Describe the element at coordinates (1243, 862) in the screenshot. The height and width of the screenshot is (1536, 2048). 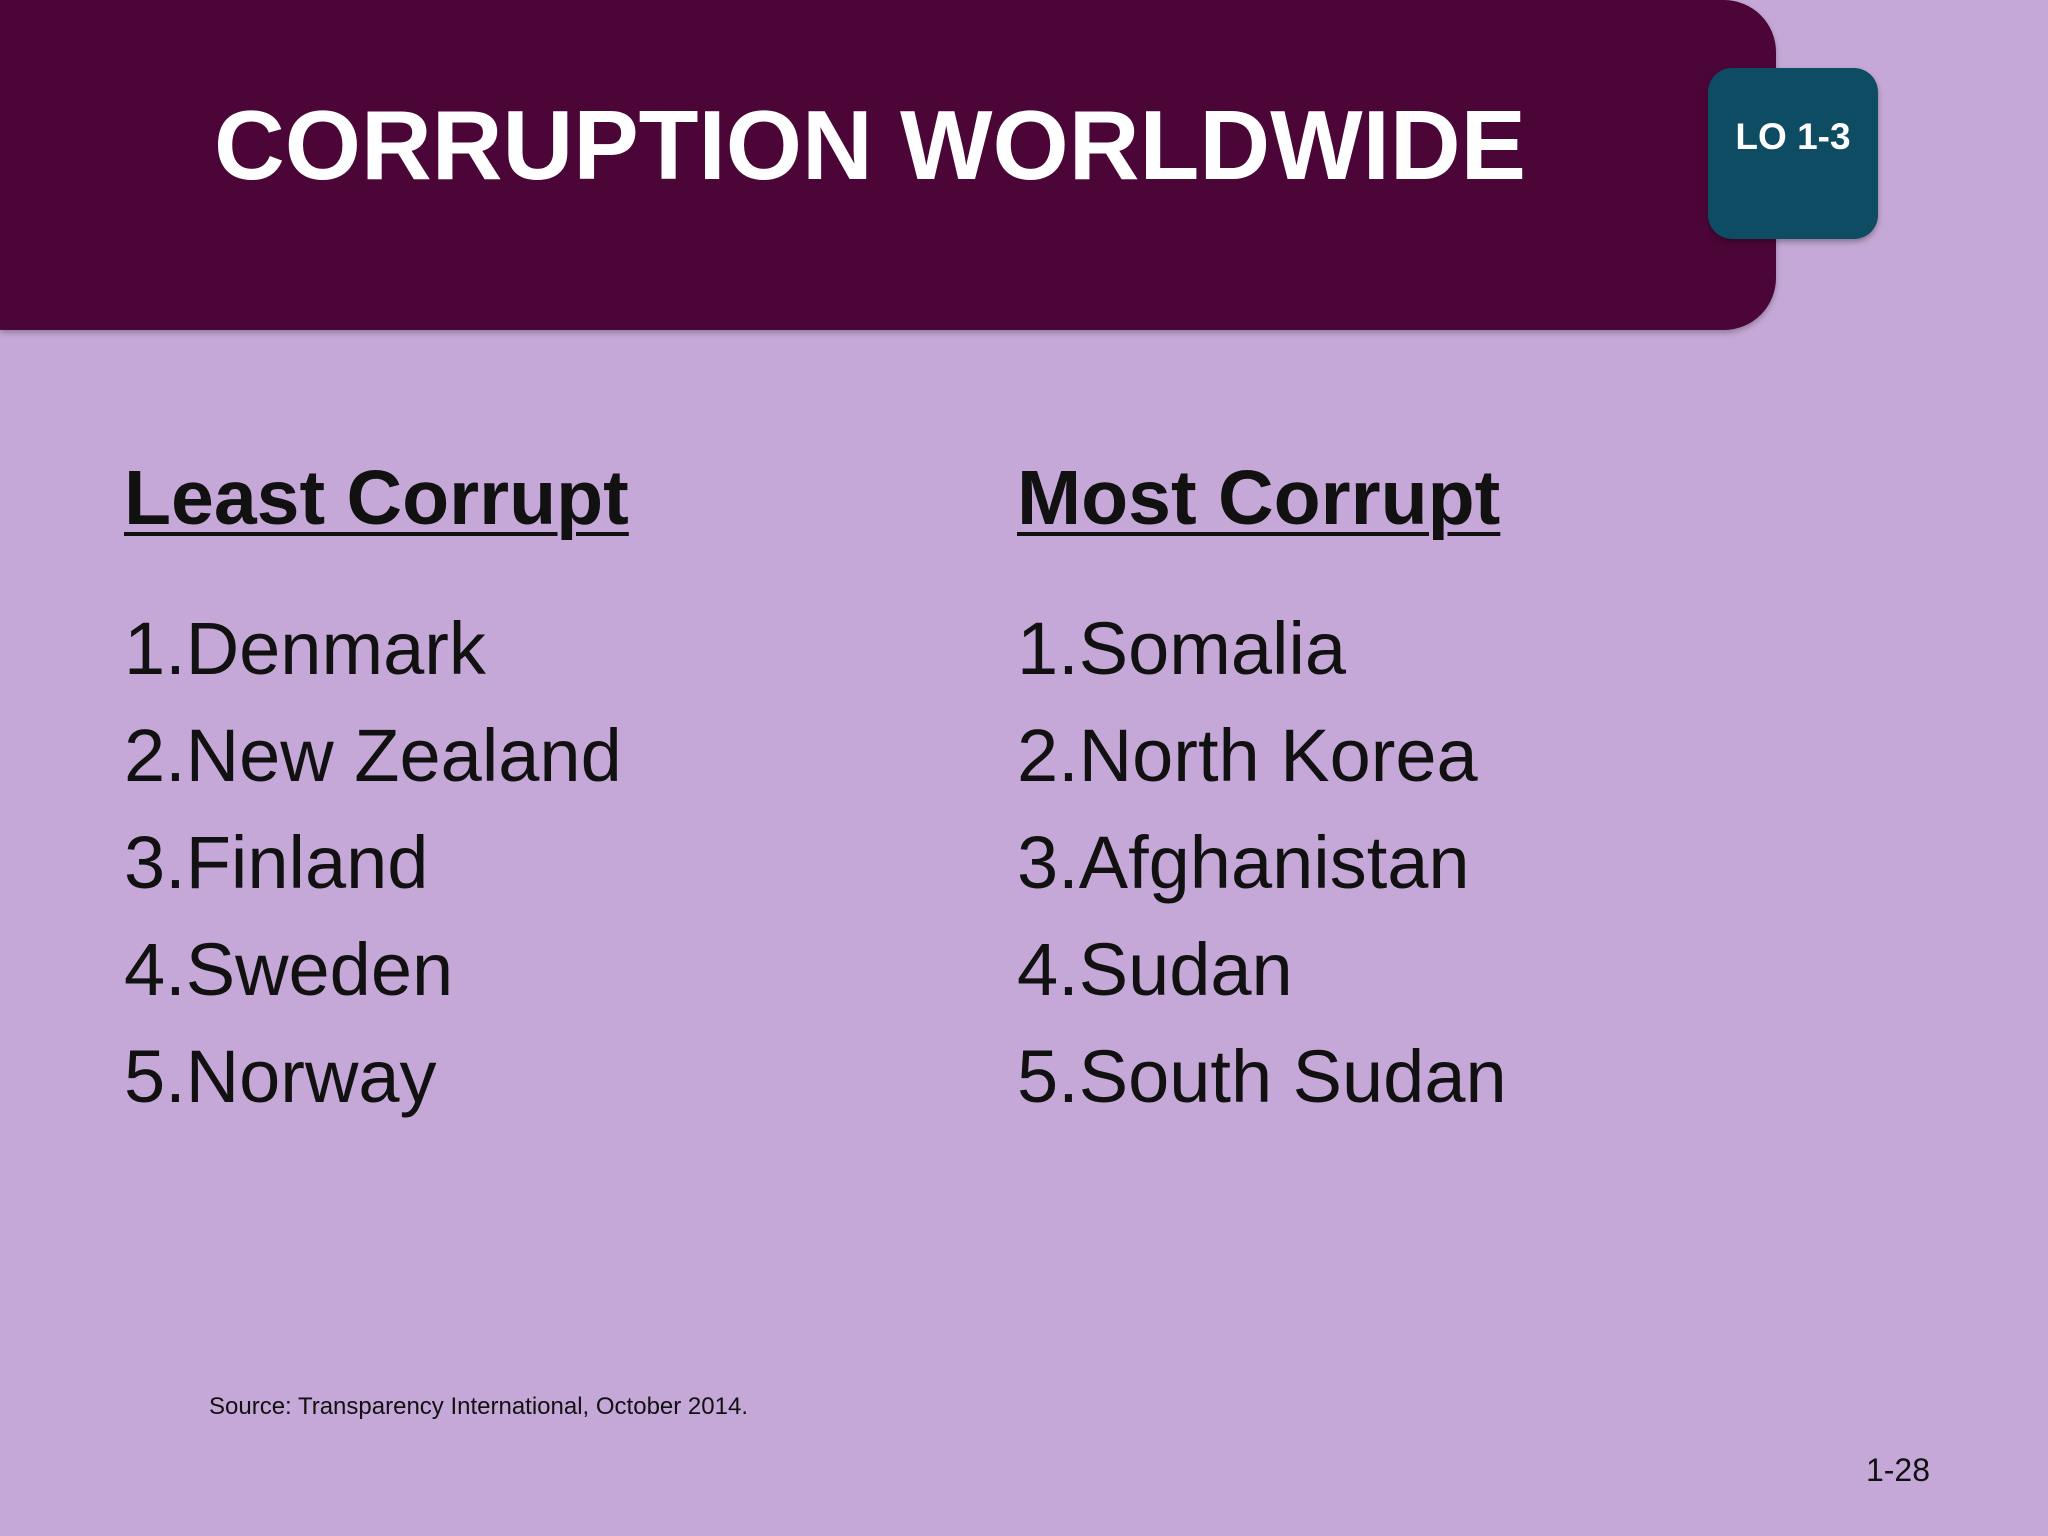
I see `list-item: 3.Afghanistan` at that location.